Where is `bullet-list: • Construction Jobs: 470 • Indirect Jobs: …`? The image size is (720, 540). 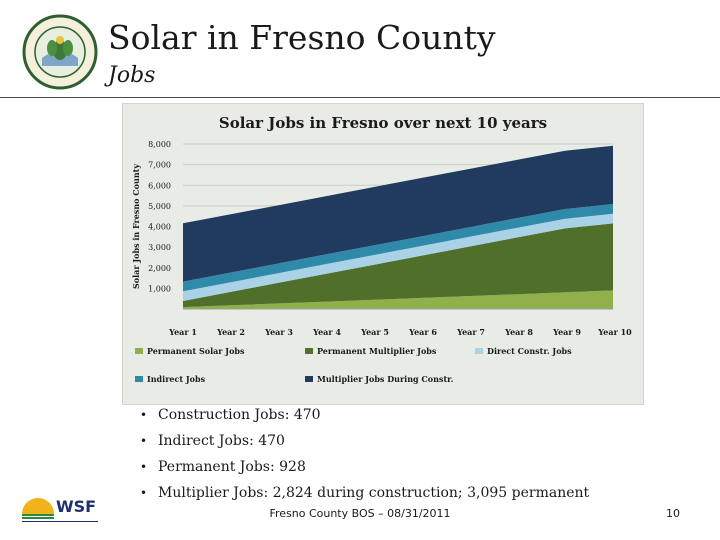
bullet-list: • Construction Jobs: 470 • Indirect Jobs: … is located at coordinates (363, 454).